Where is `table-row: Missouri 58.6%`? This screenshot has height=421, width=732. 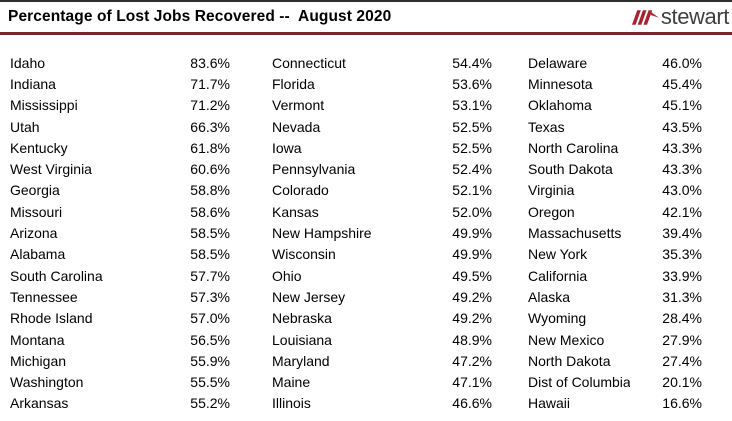 table-row: Missouri 58.6% is located at coordinates (120, 211).